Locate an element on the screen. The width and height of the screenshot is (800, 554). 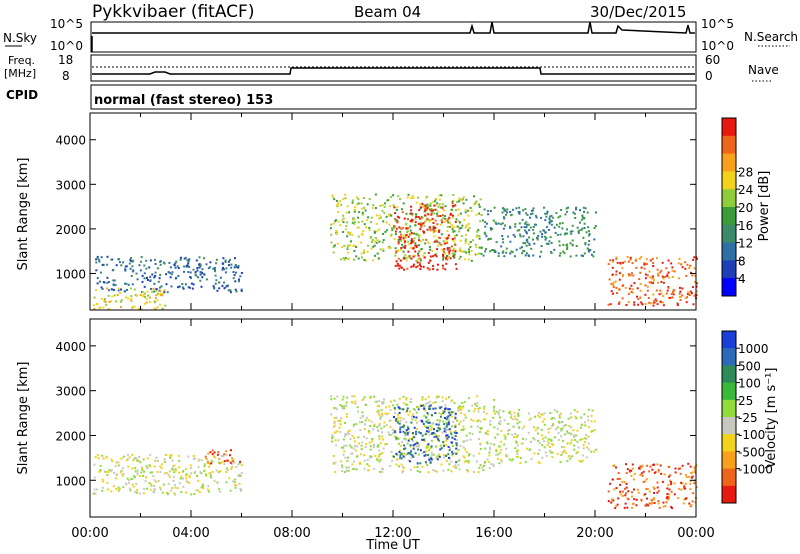
colorbar-tick-label: -500 is located at coordinates (751, 452).